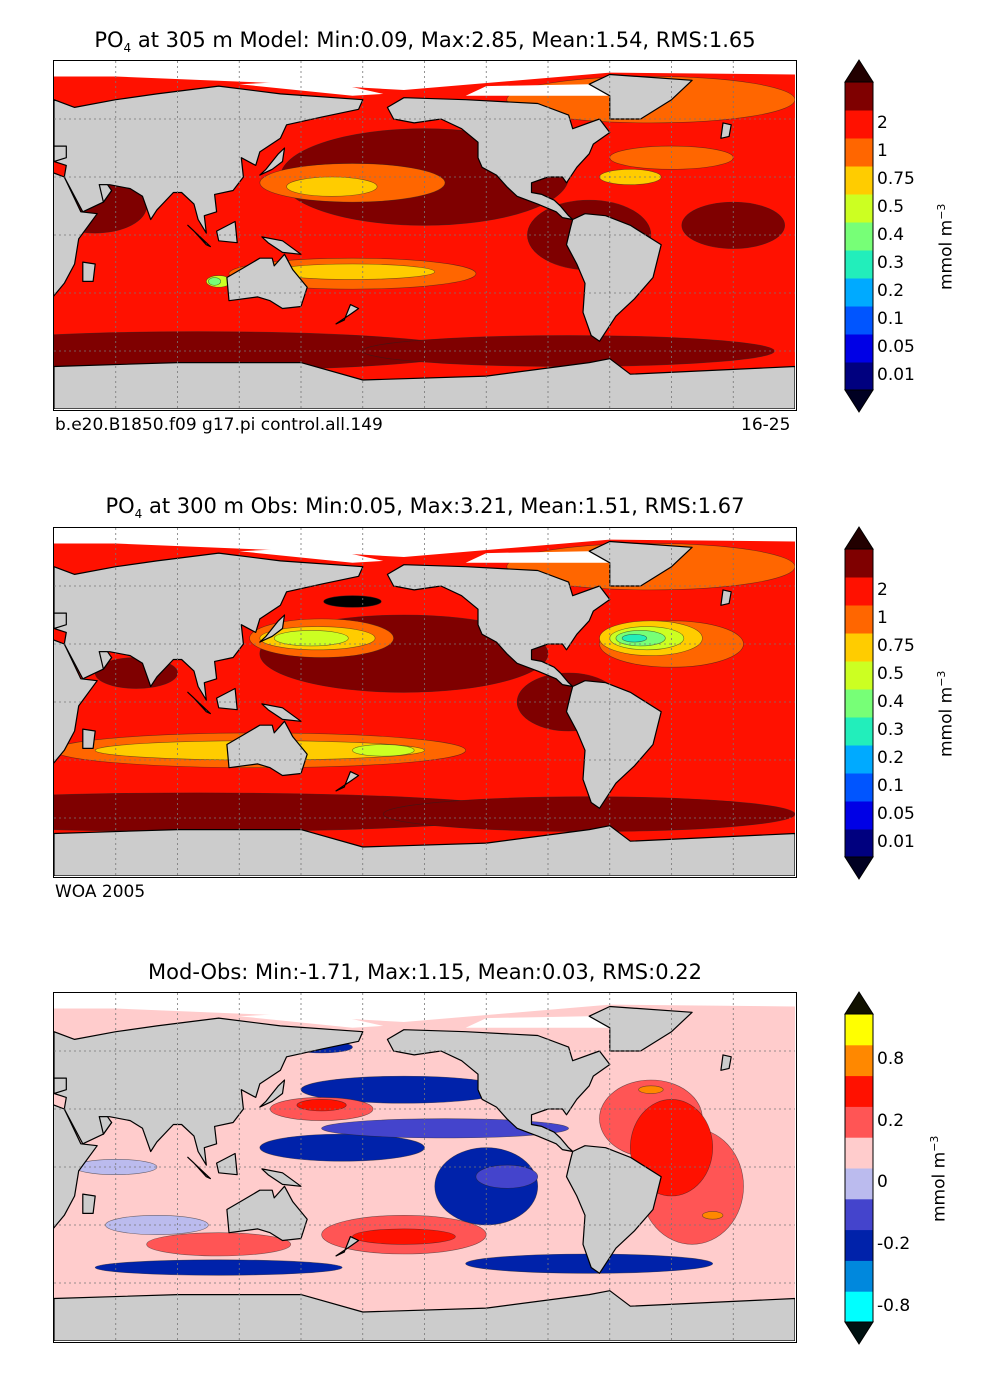 This screenshot has height=1374, width=987. What do you see at coordinates (891, 730) in the screenshot?
I see `colorbar-tick-label: 0.3` at bounding box center [891, 730].